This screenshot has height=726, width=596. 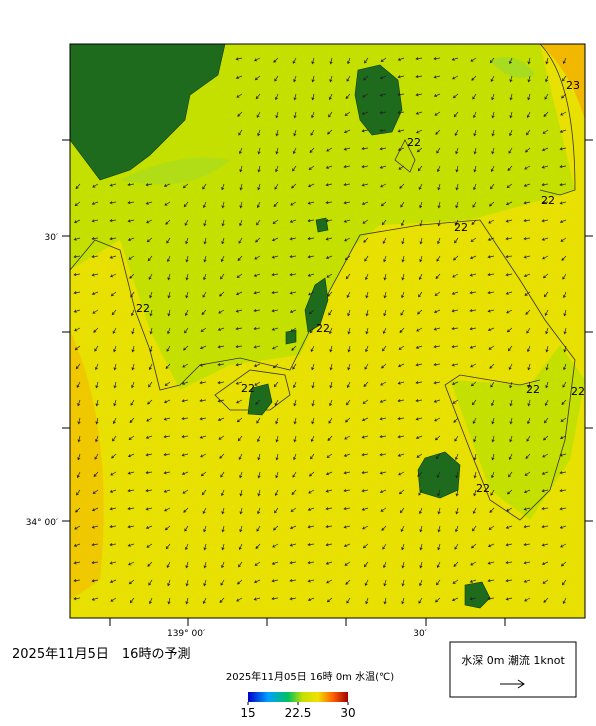 What do you see at coordinates (461, 227) in the screenshot?
I see `contour-label: 22` at bounding box center [461, 227].